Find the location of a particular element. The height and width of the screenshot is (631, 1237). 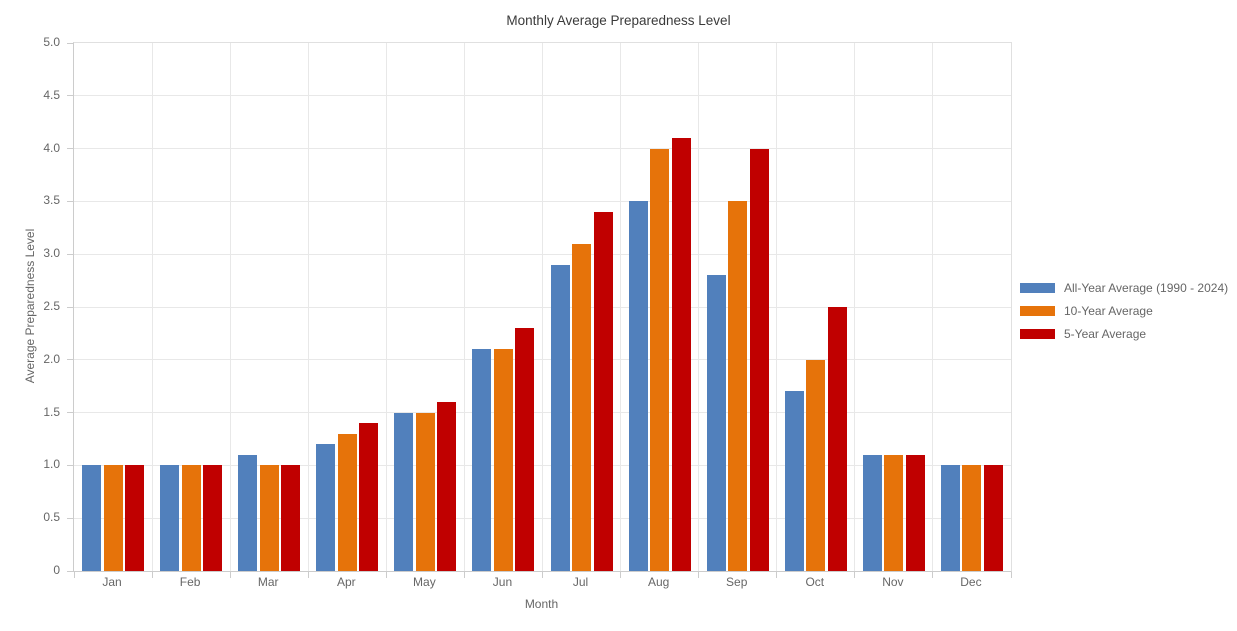

y-tick-label: 1.5 is located at coordinates (51, 411).